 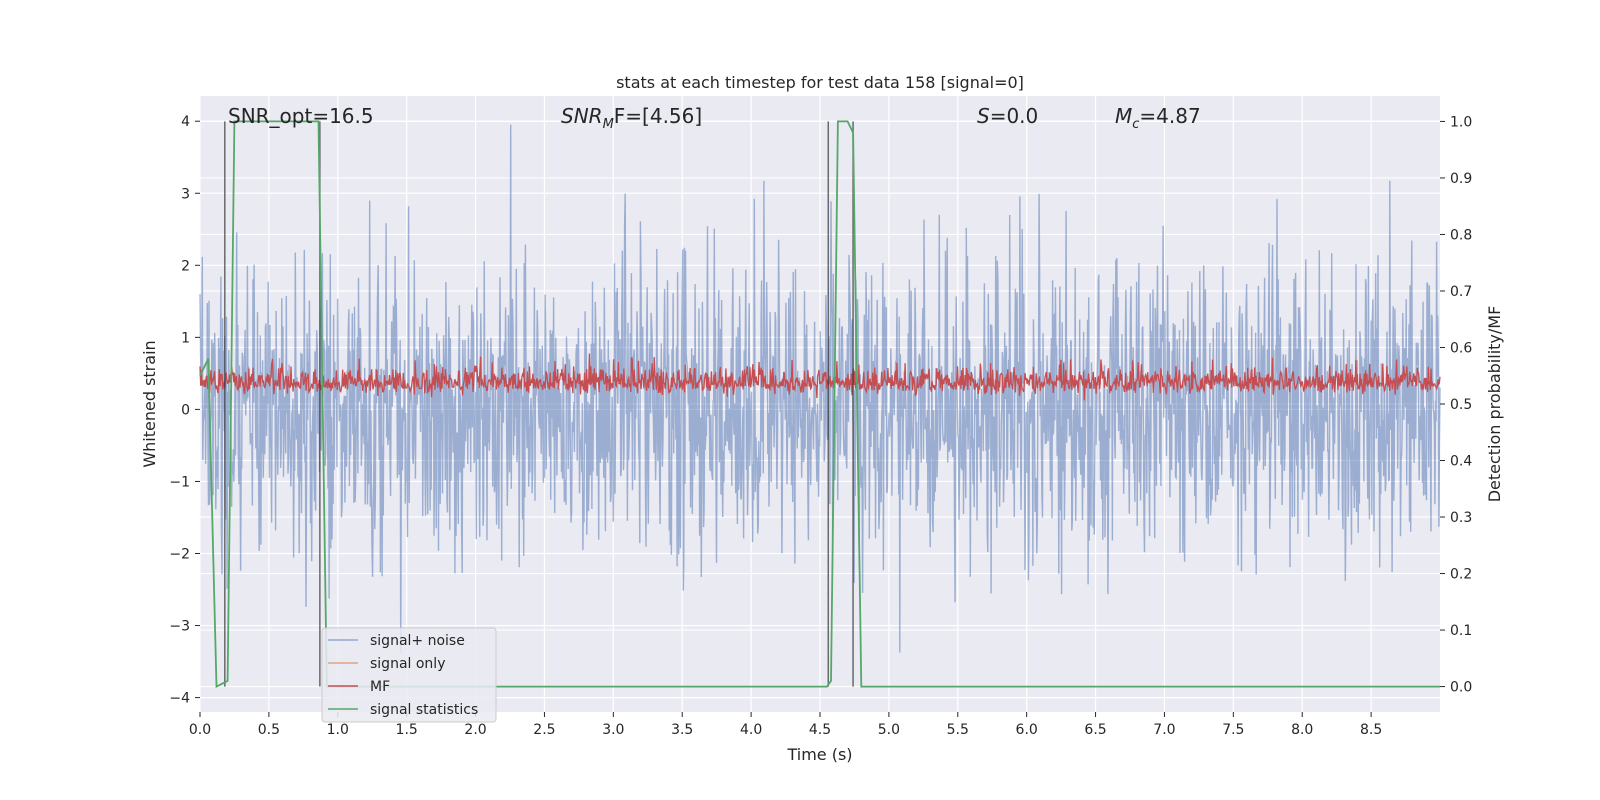 I want to click on x-tick-label: 8.5, so click(x=1371, y=730).